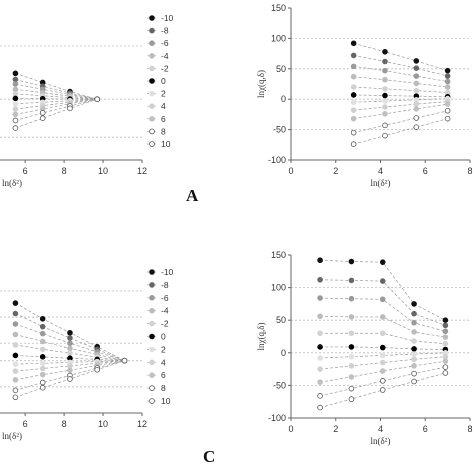 The height and width of the screenshot is (474, 474). I want to click on legend-label: -2, so click(165, 324).